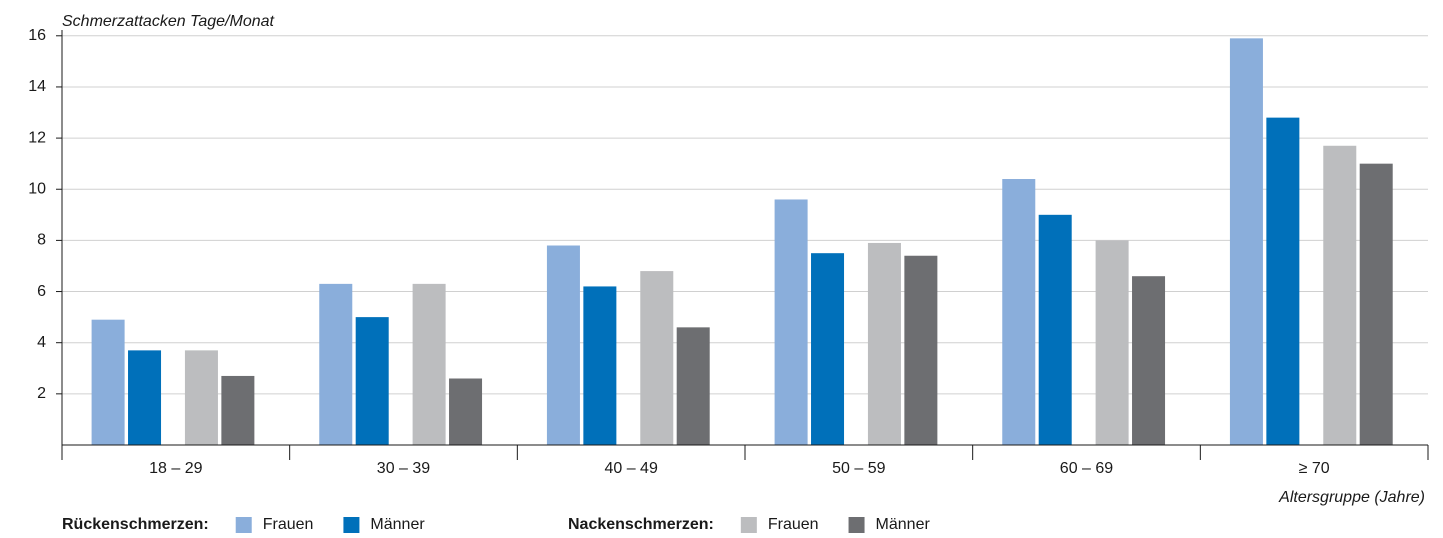 This screenshot has height=538, width=1443. I want to click on y-tick-label: 16, so click(37, 35).